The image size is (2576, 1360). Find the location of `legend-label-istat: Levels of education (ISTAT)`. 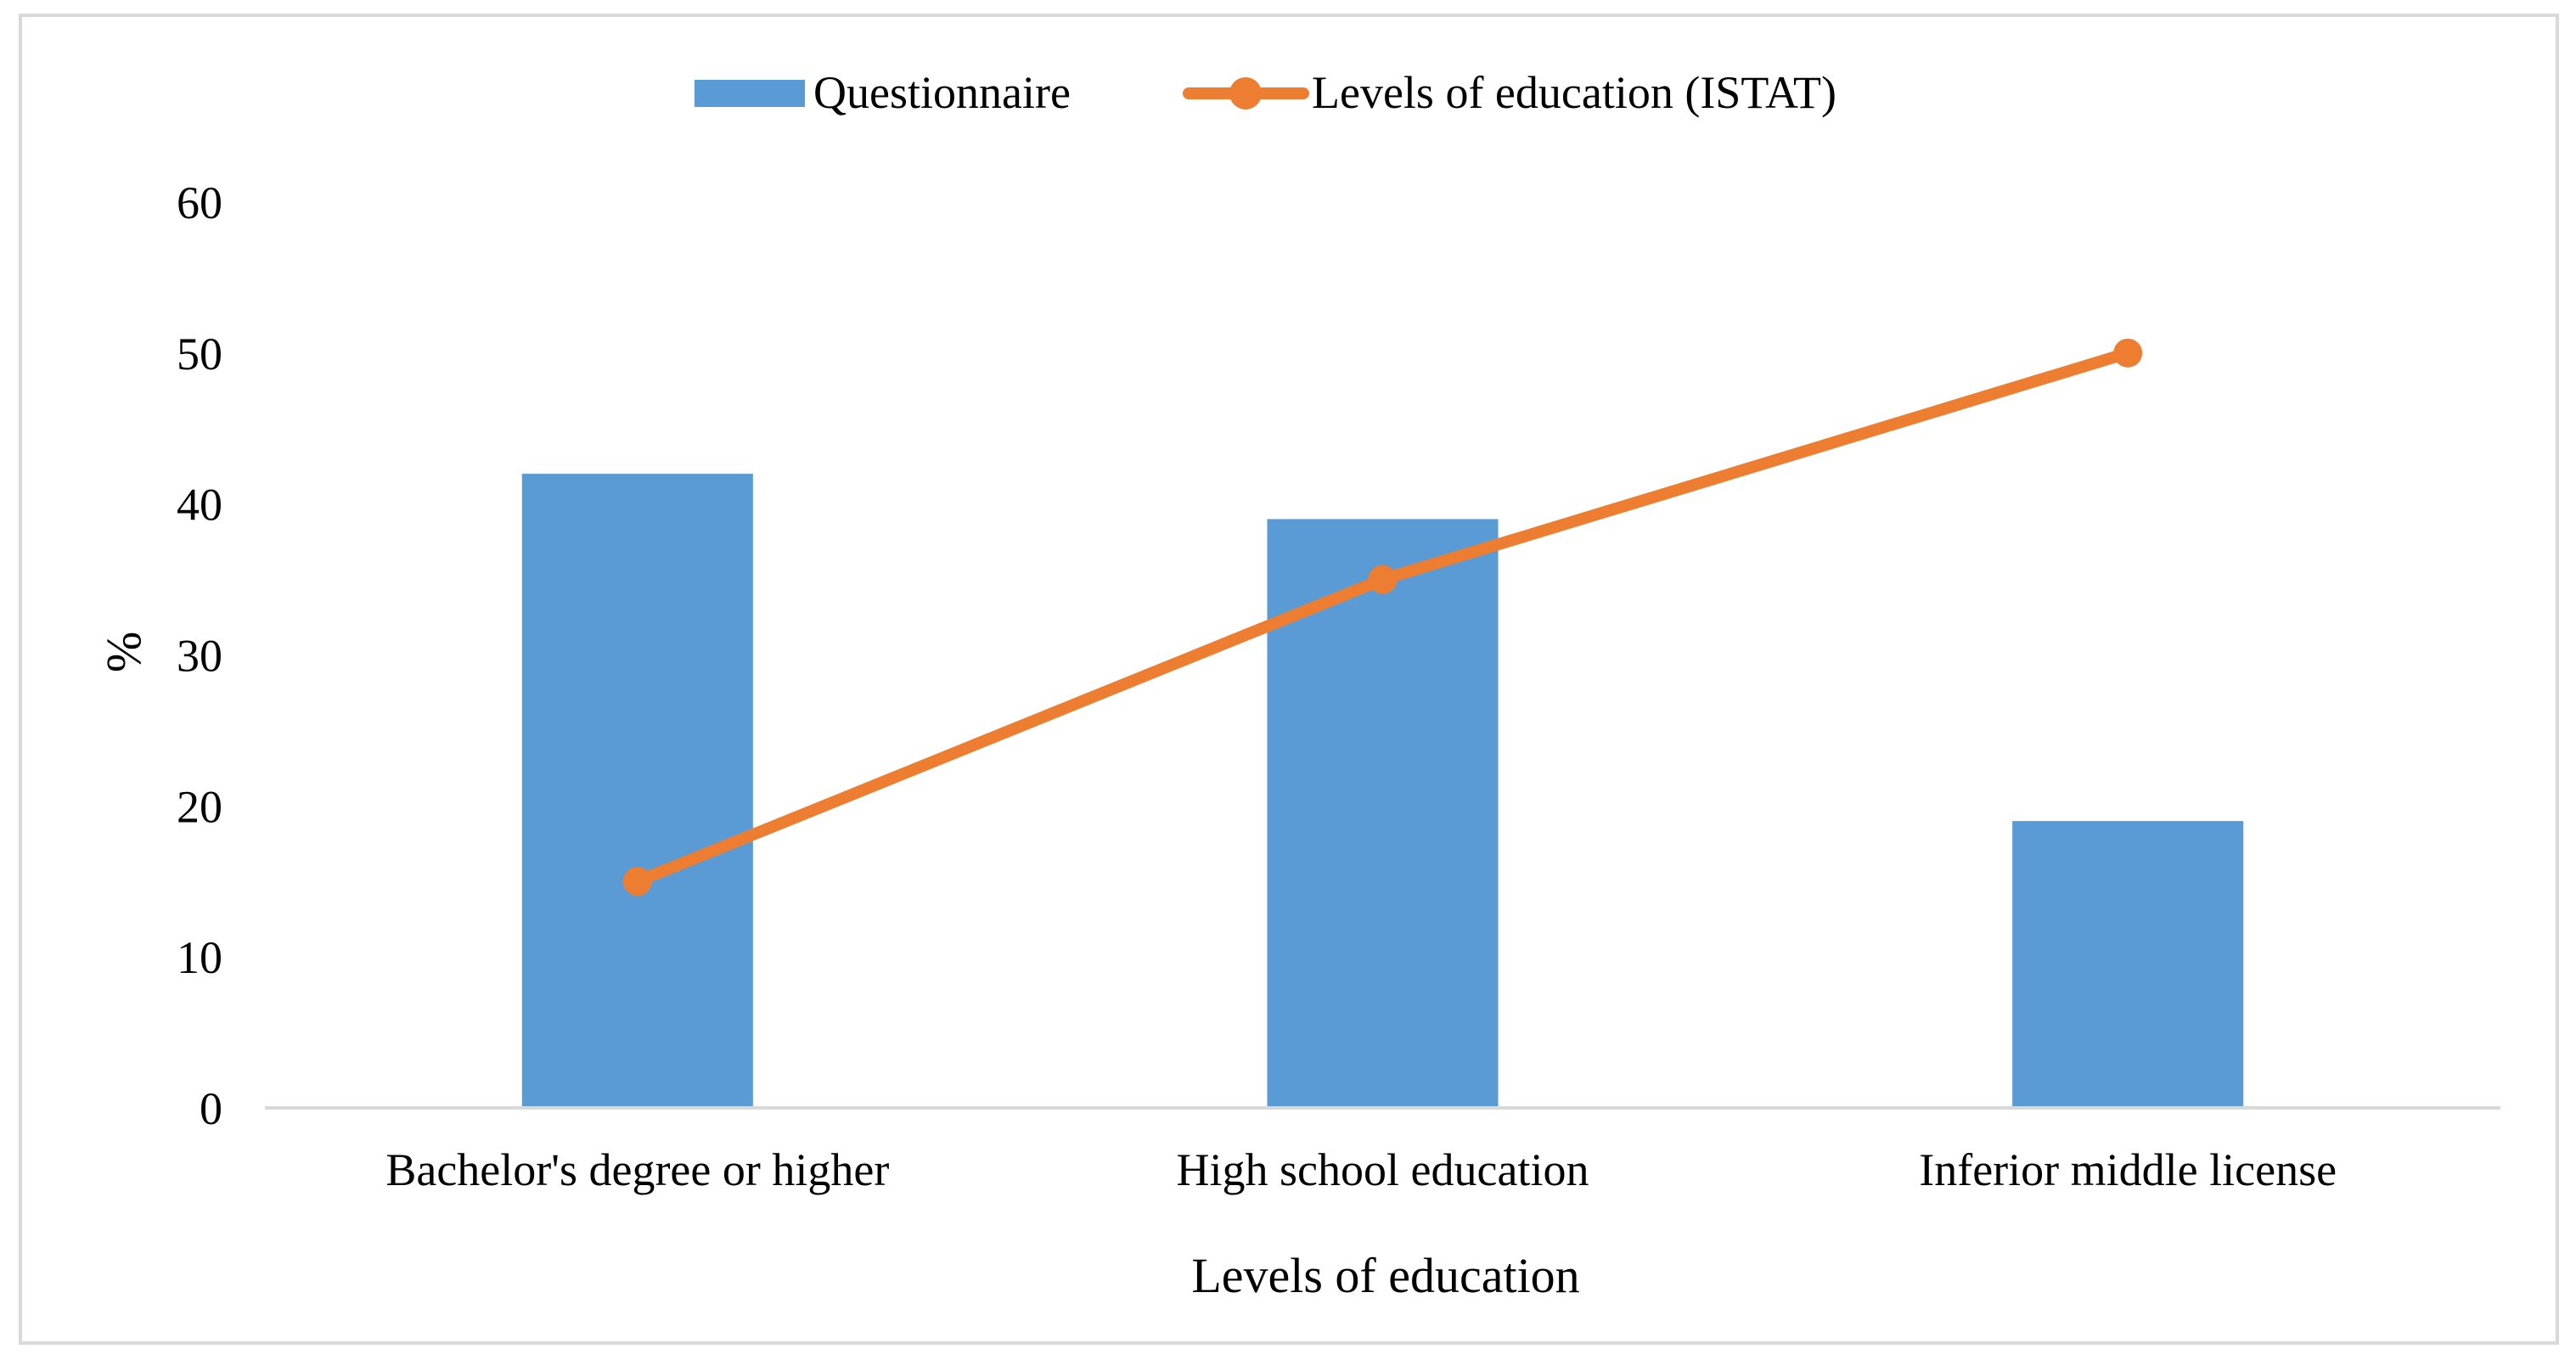

legend-label-istat: Levels of education (ISTAT) is located at coordinates (1574, 92).